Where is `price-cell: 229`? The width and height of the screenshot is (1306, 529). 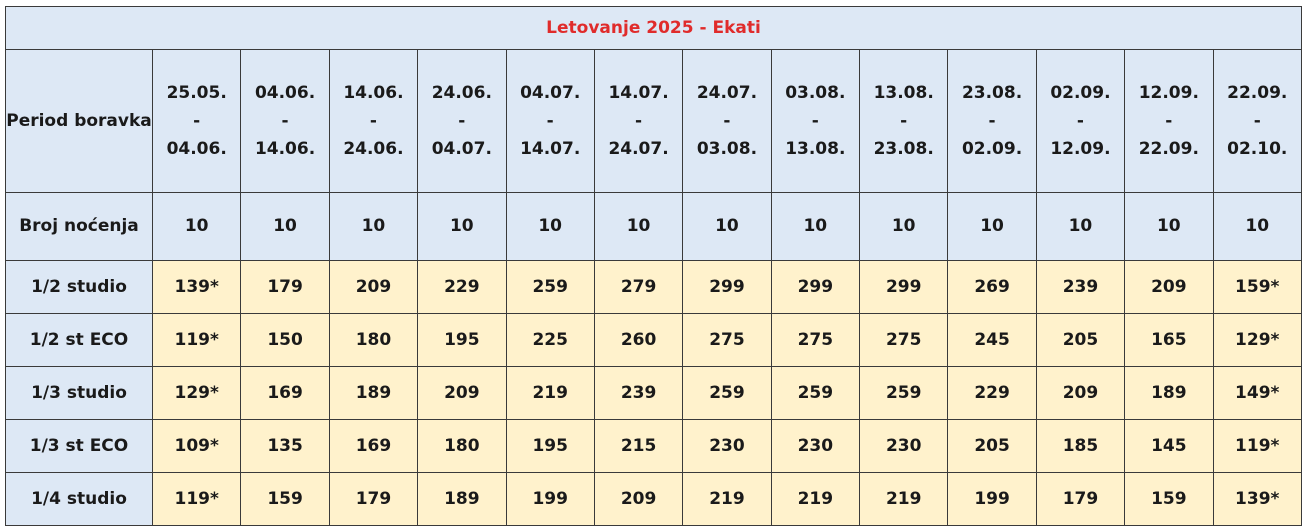 price-cell: 229 is located at coordinates (992, 393).